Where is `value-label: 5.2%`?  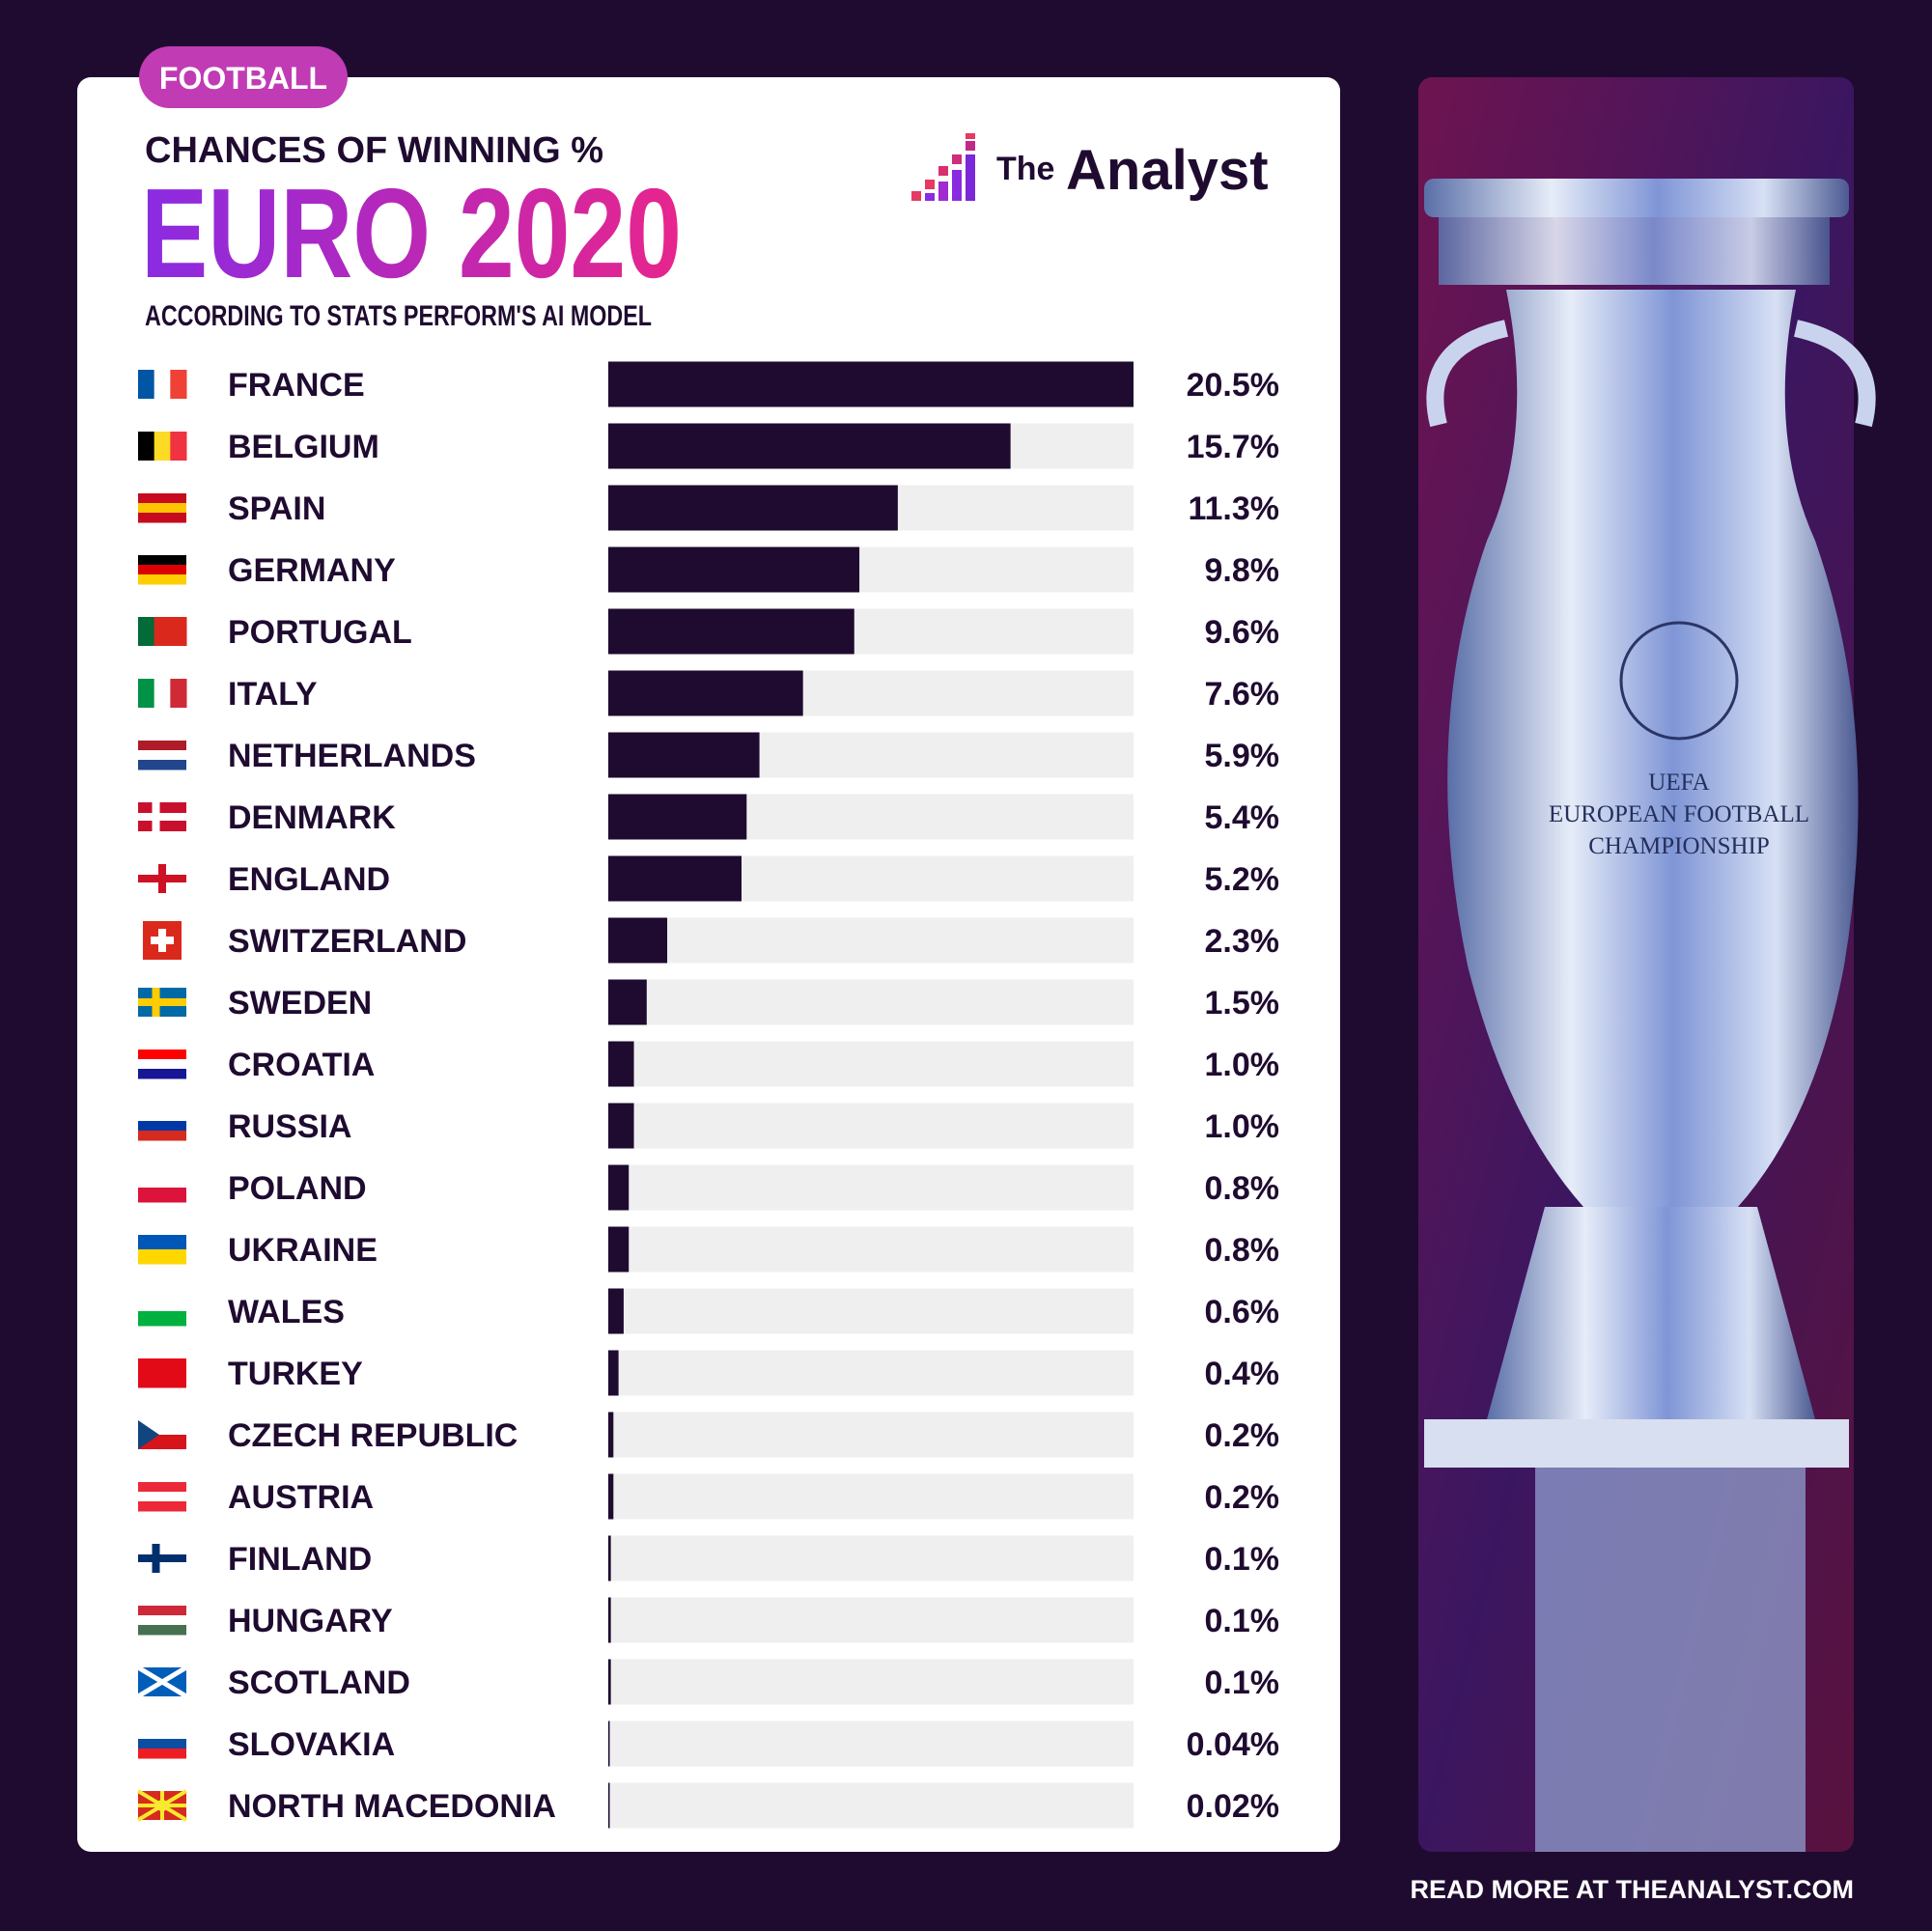 value-label: 5.2% is located at coordinates (1243, 879).